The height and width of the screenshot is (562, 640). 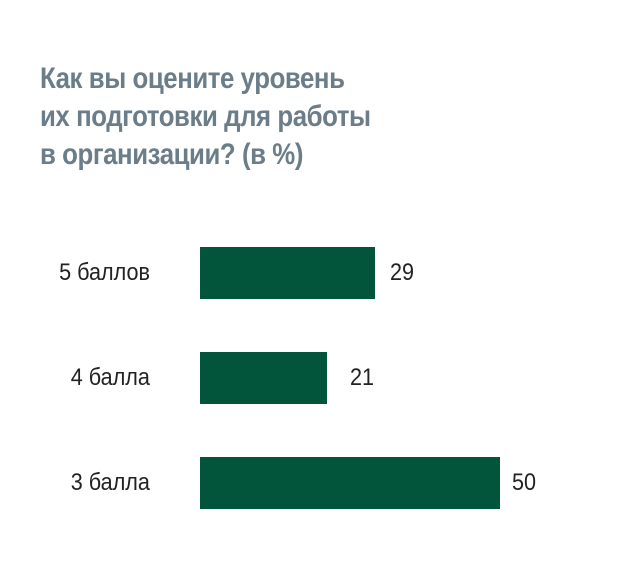 I want to click on bar-row-4: 4 балла 21, so click(x=320, y=378).